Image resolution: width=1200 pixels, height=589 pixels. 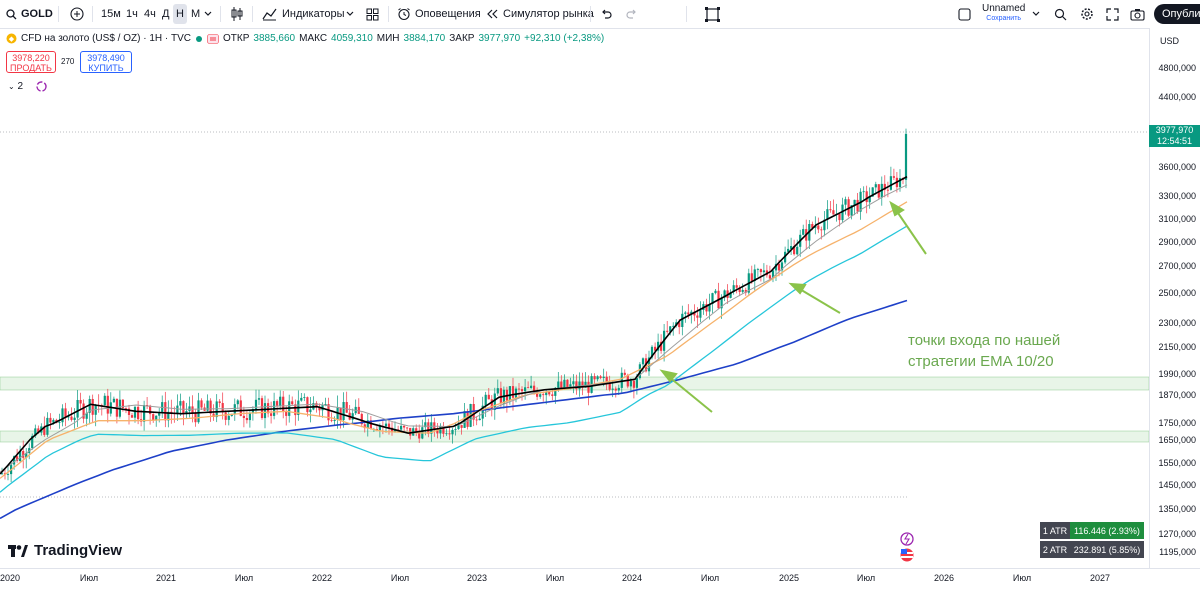 I want to click on symbol-title: CFD на золото (US$ / OZ) · 1Н · TVC, so click(x=106, y=38).